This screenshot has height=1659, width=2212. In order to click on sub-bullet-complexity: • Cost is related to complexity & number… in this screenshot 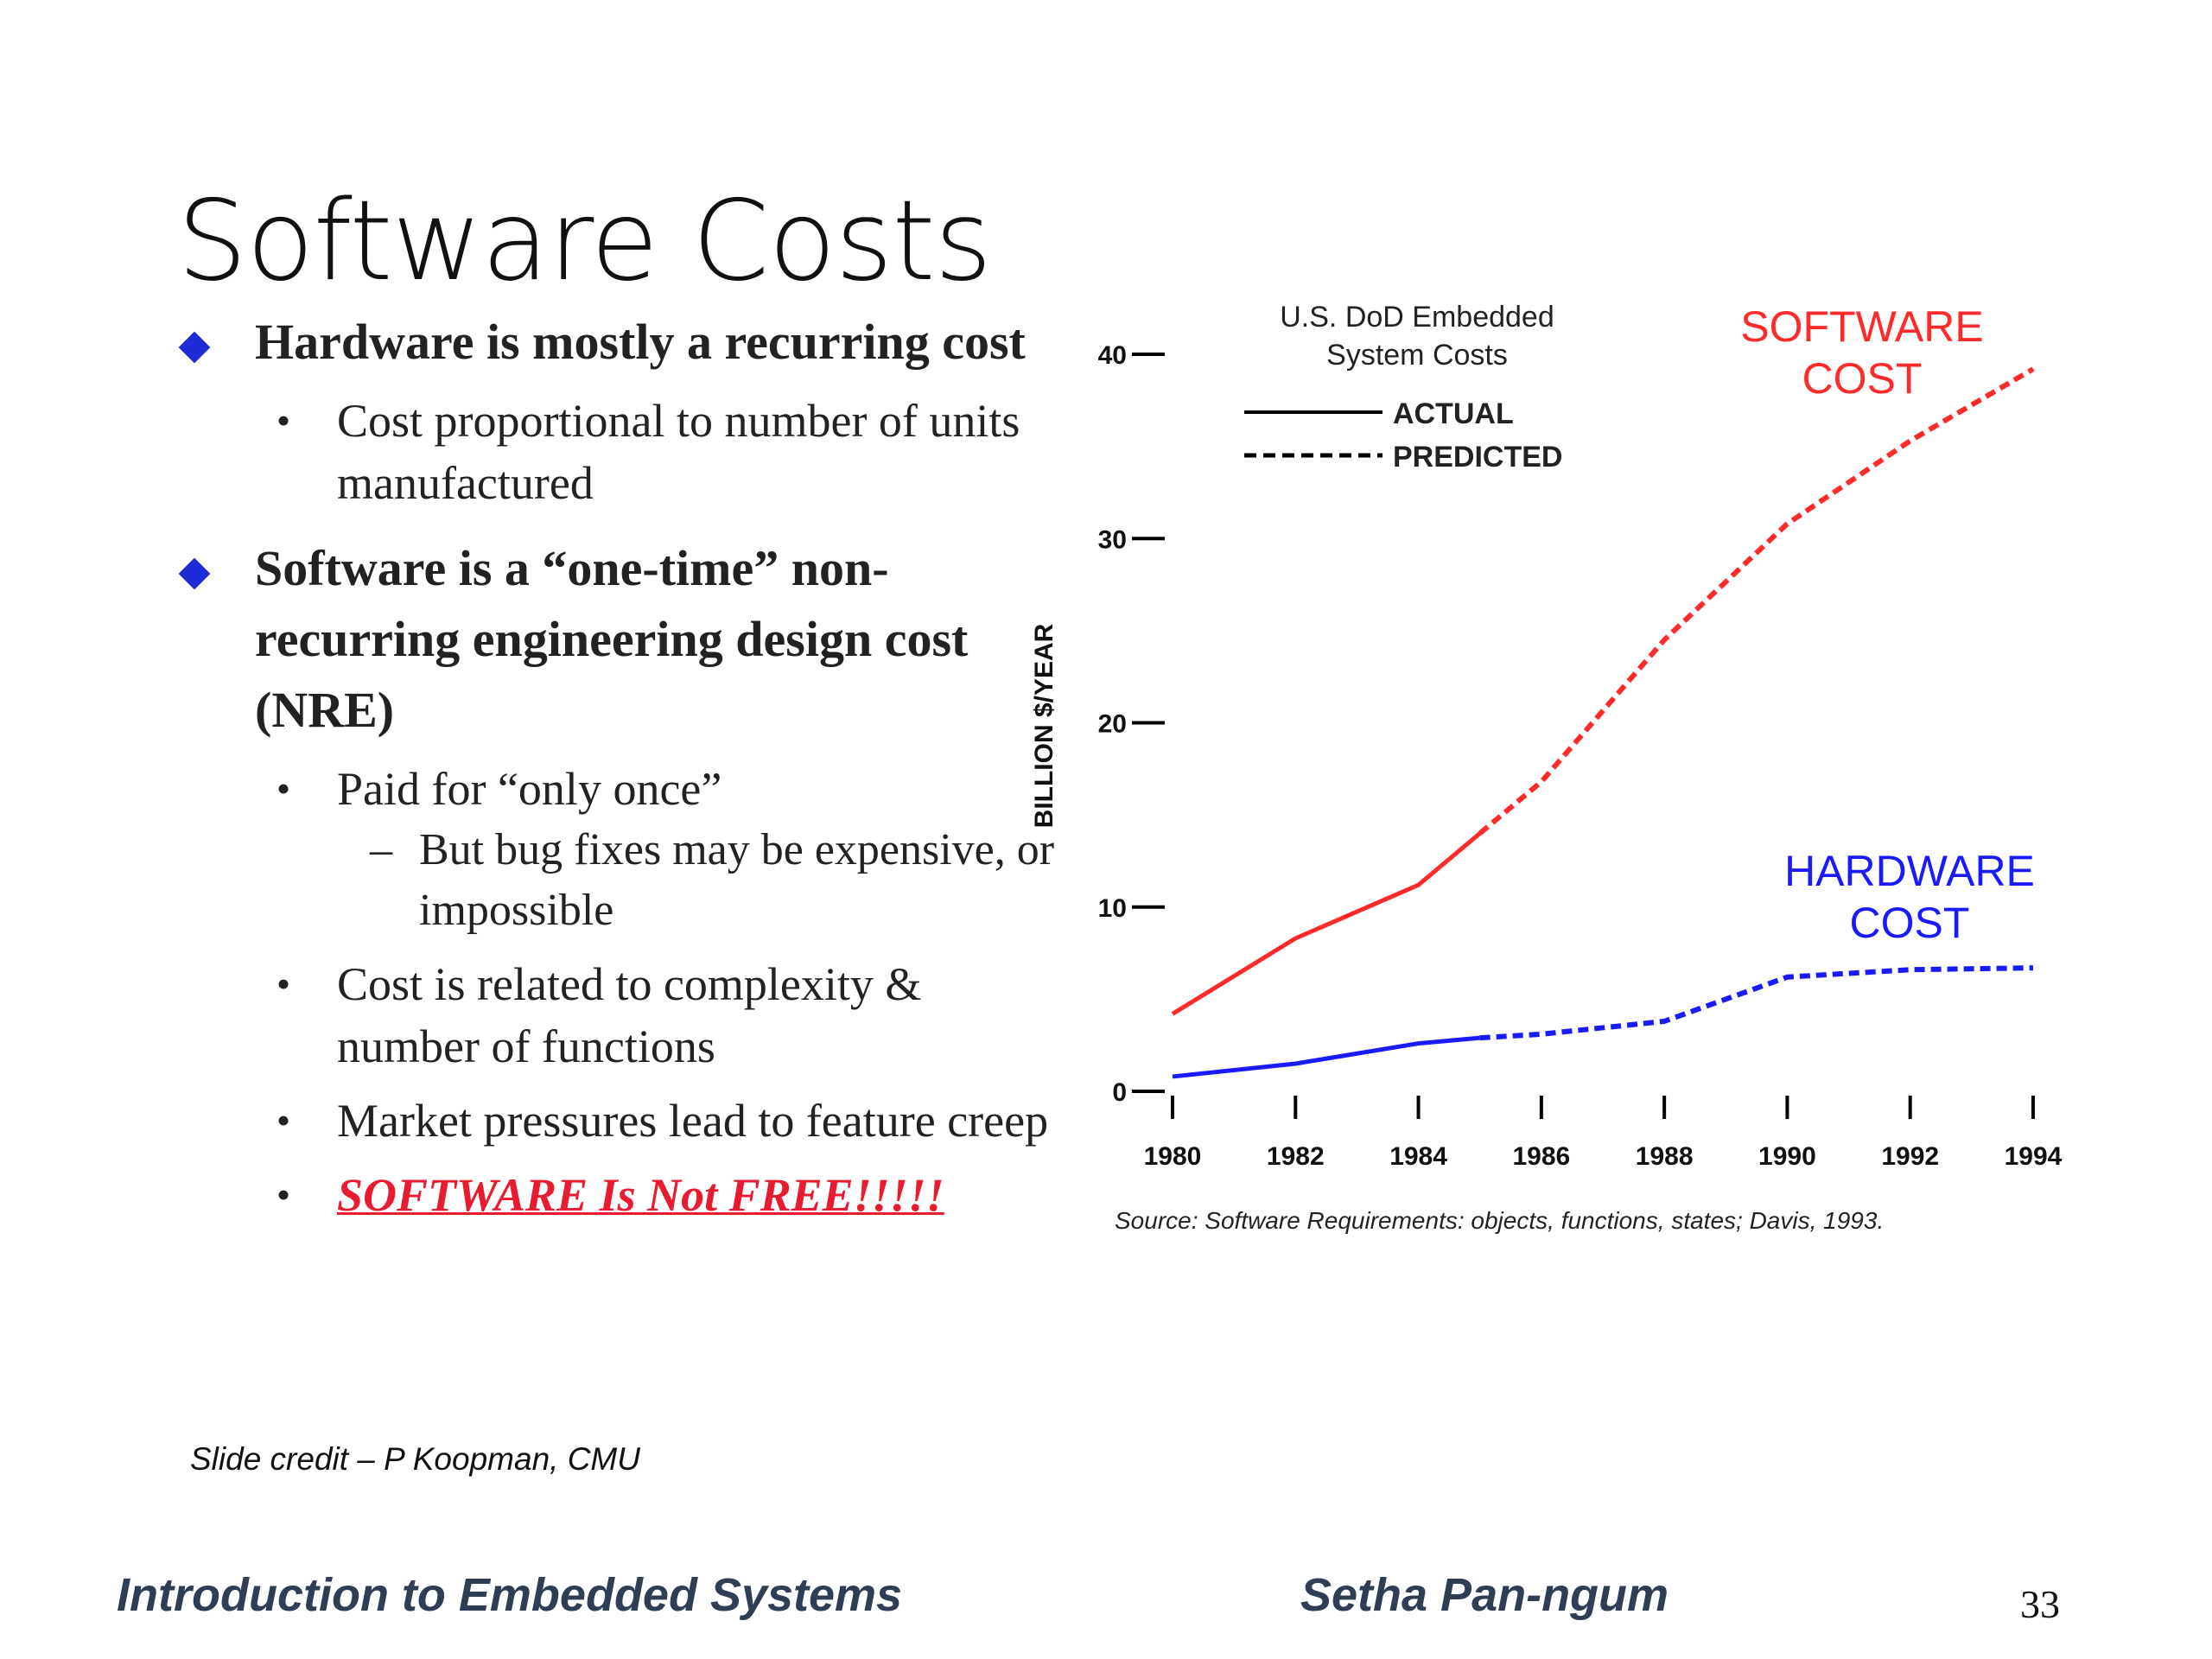, I will do `click(618, 1015)`.